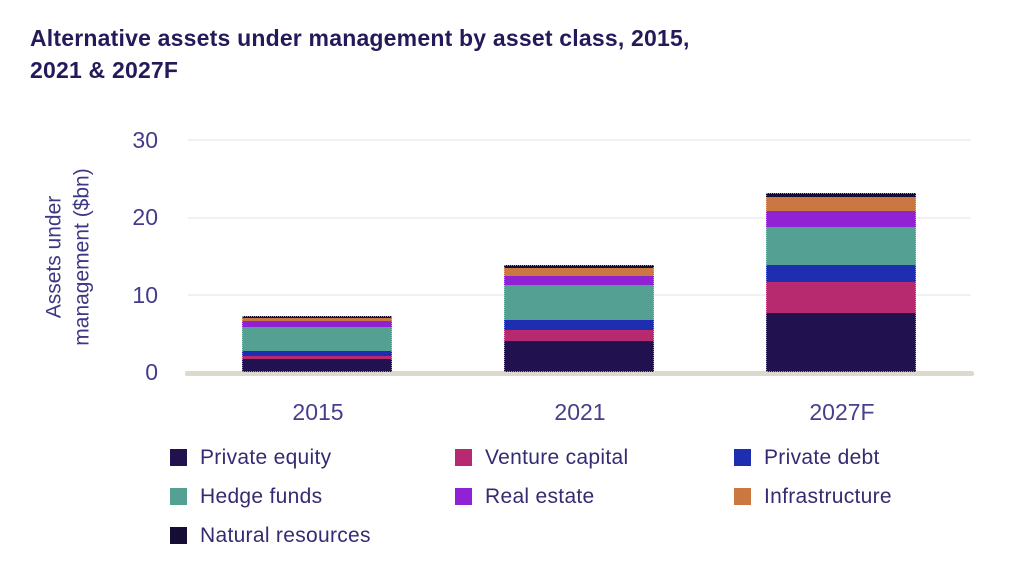 The image size is (1024, 584). Describe the element at coordinates (54, 256) in the screenshot. I see `y-axis-label-line1: Assets under` at that location.